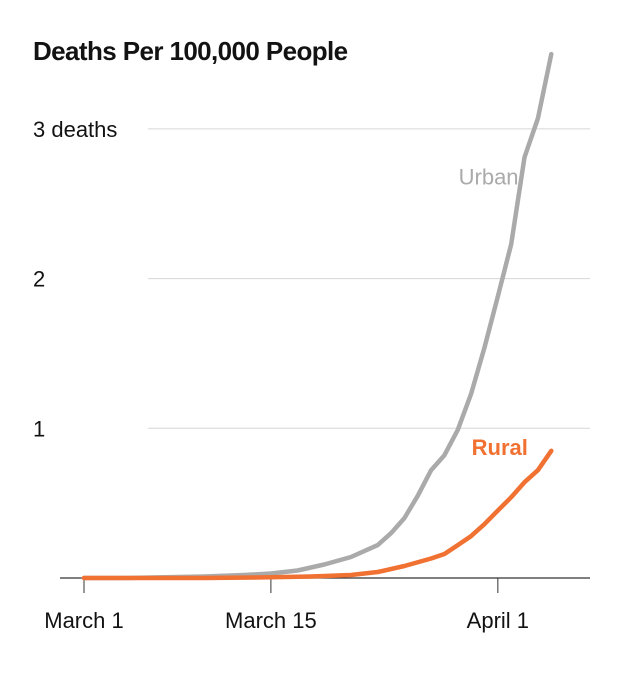 Image resolution: width=618 pixels, height=680 pixels. Describe the element at coordinates (500, 447) in the screenshot. I see `series-label-rural: Rural` at that location.